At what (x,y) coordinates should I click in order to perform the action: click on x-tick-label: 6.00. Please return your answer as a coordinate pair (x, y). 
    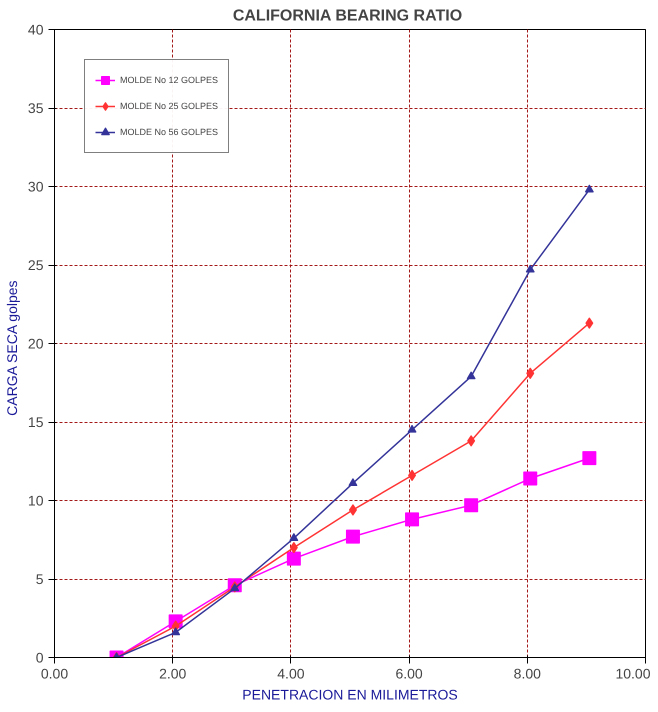
    Looking at the image, I should click on (409, 674).